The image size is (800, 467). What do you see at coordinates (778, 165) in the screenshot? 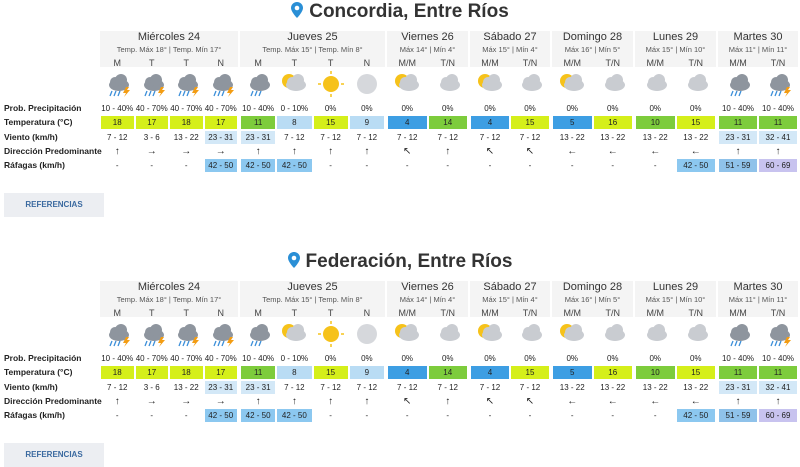
I see `cell-value: 60 - 69` at bounding box center [778, 165].